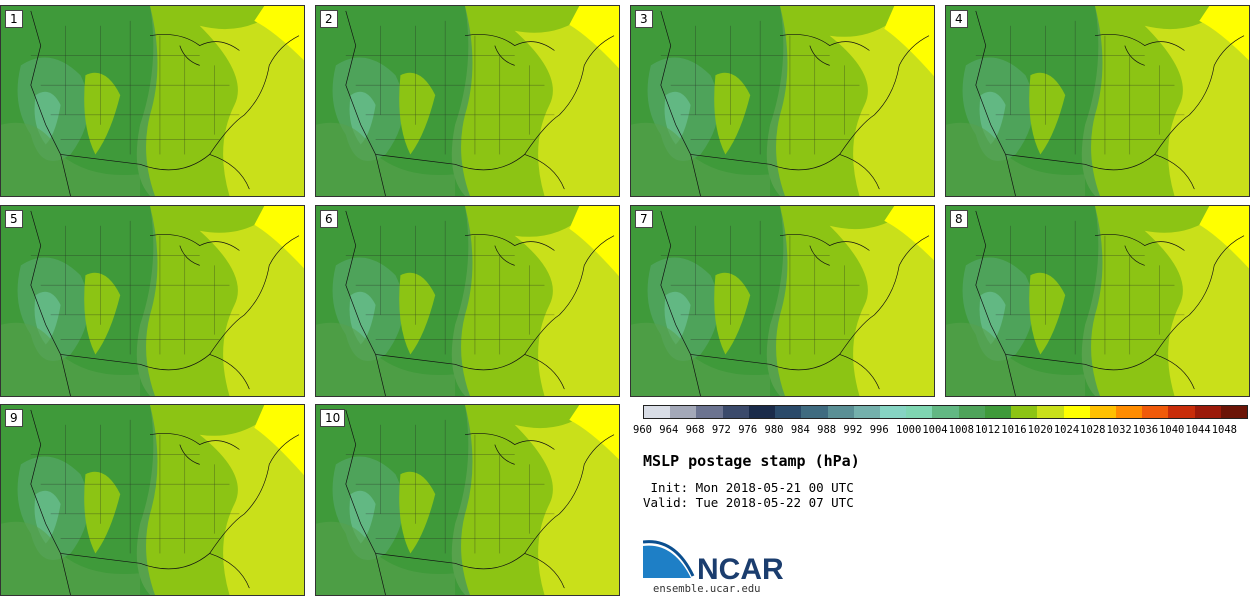 This screenshot has width=1260, height=597. Describe the element at coordinates (329, 219) in the screenshot. I see `panel-label: 6` at that location.